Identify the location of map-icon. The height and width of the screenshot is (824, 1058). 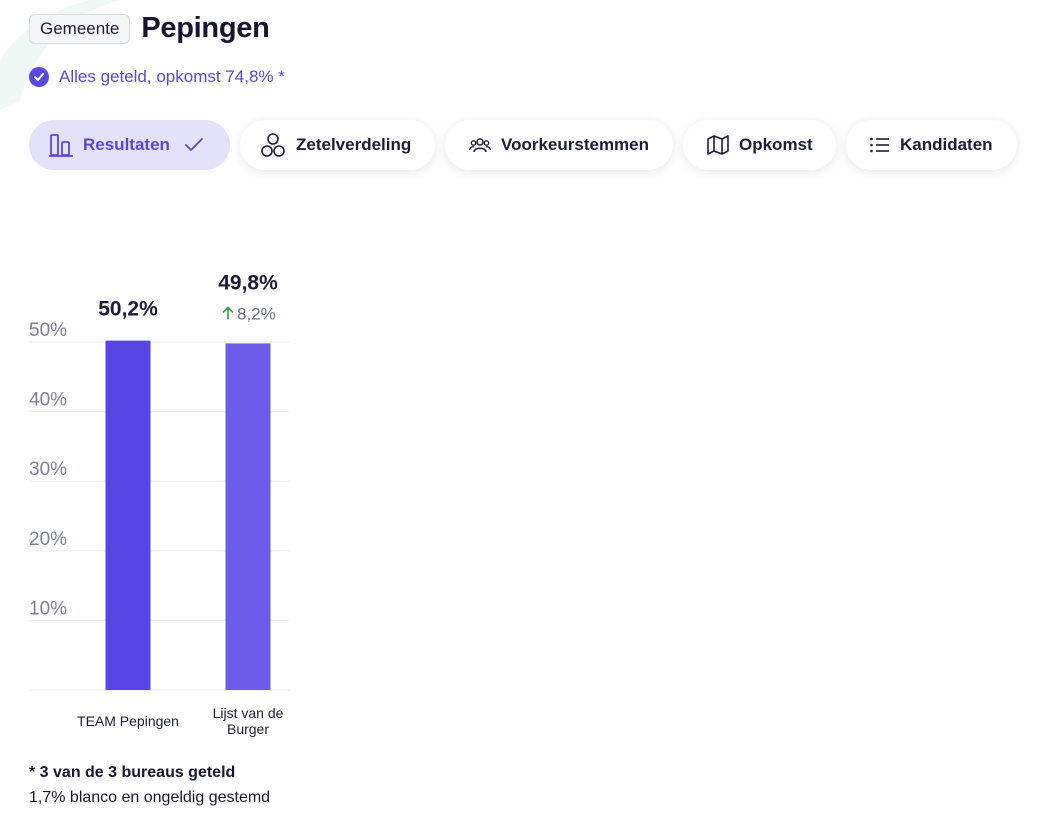
(718, 145).